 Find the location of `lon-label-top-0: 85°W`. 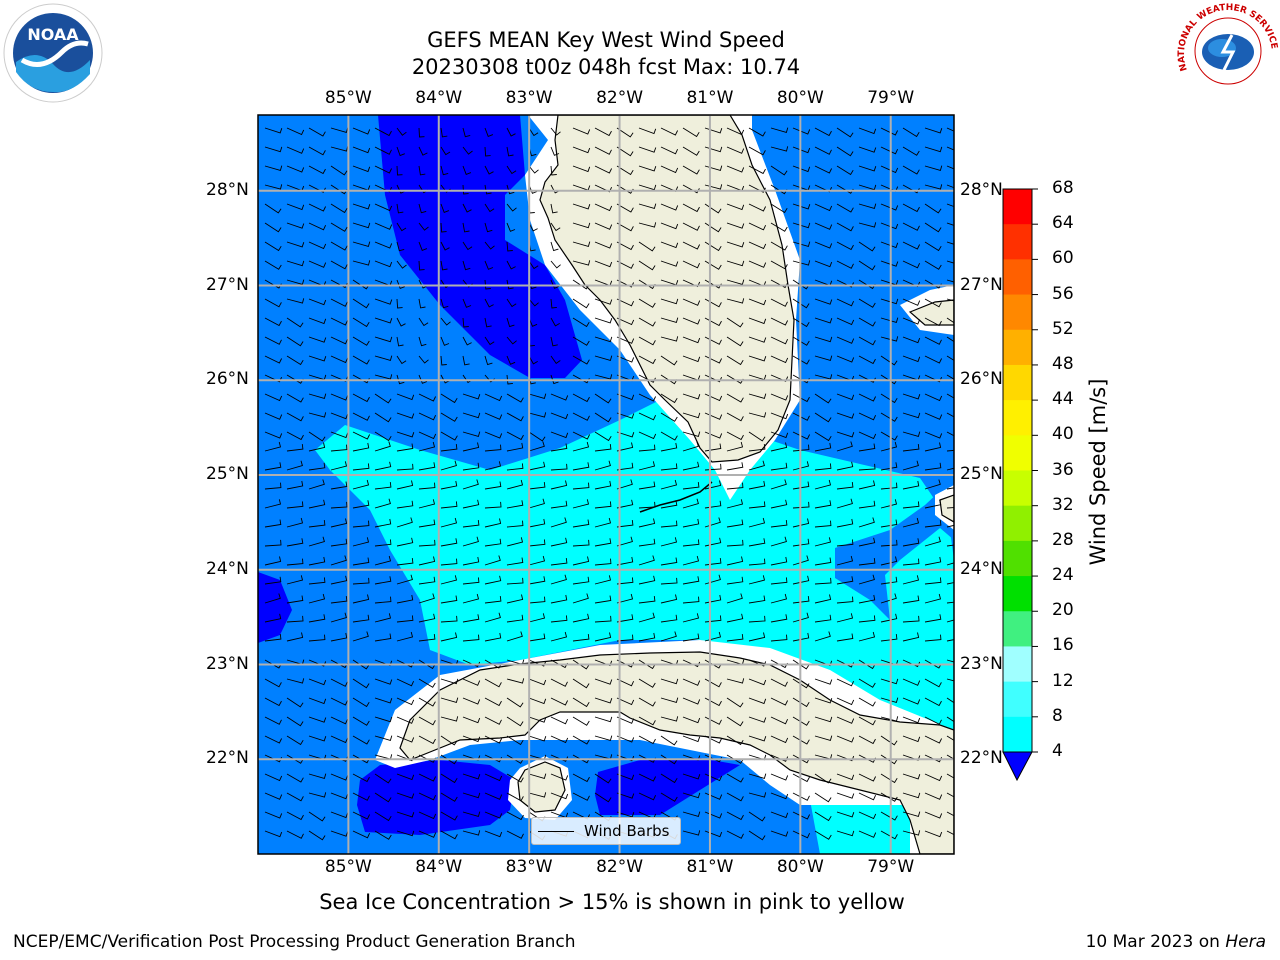

lon-label-top-0: 85°W is located at coordinates (348, 98).